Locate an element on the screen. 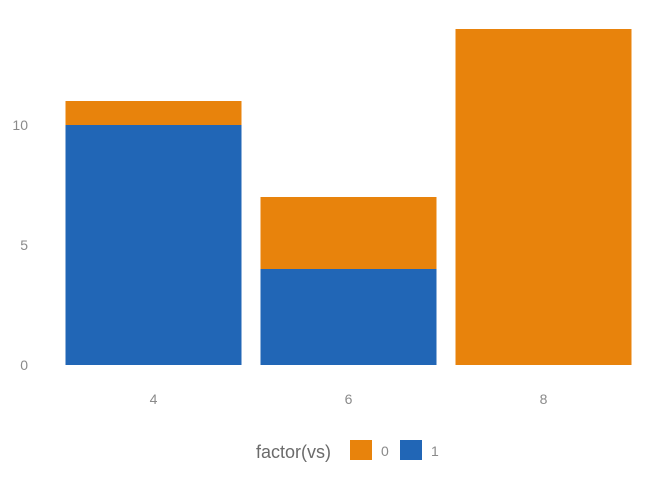 This screenshot has height=480, width=672. x-tick-label: 6 is located at coordinates (349, 399).